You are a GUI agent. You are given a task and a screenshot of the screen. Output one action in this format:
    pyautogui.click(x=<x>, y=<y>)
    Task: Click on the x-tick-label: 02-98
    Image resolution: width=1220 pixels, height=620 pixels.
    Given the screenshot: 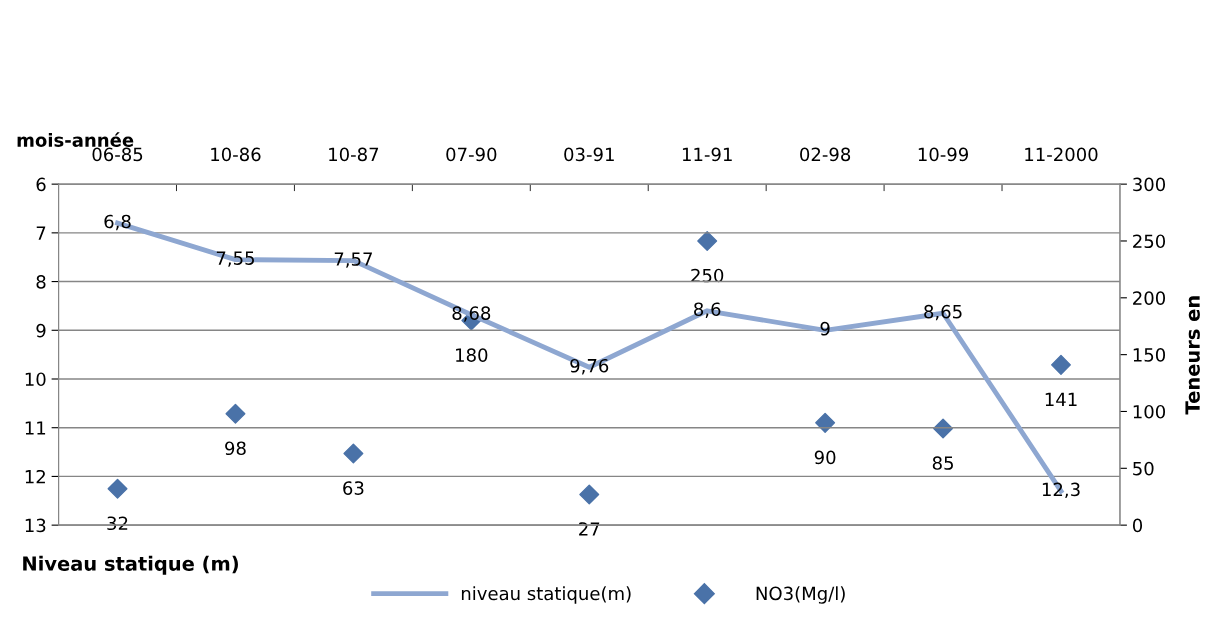 What is the action you would take?
    pyautogui.click(x=825, y=154)
    